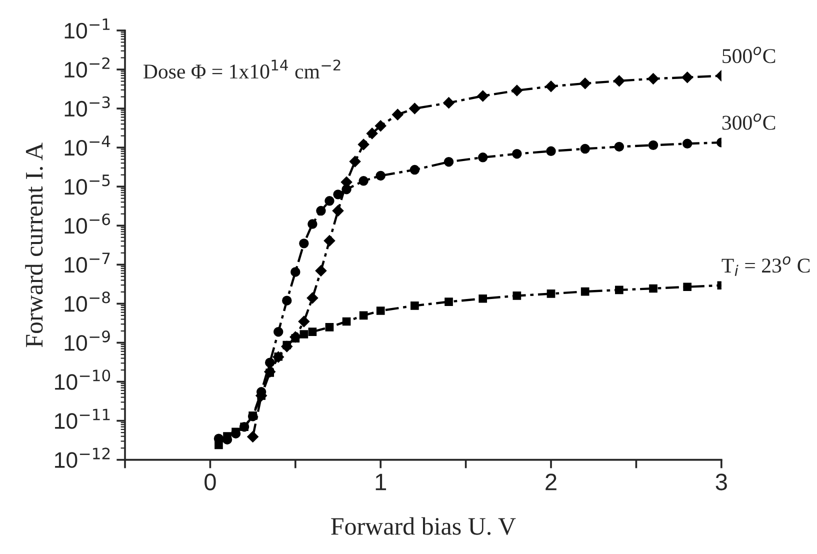  I want to click on annotation: Dose Φ = 1x10$^{14}$ cm$^{−2}$, so click(241, 69).